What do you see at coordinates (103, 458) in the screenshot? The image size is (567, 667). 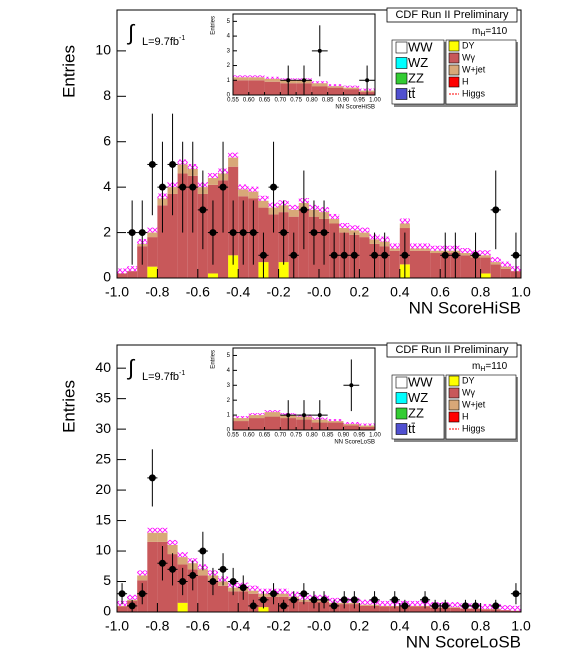 I see `y-tick-label: 25` at bounding box center [103, 458].